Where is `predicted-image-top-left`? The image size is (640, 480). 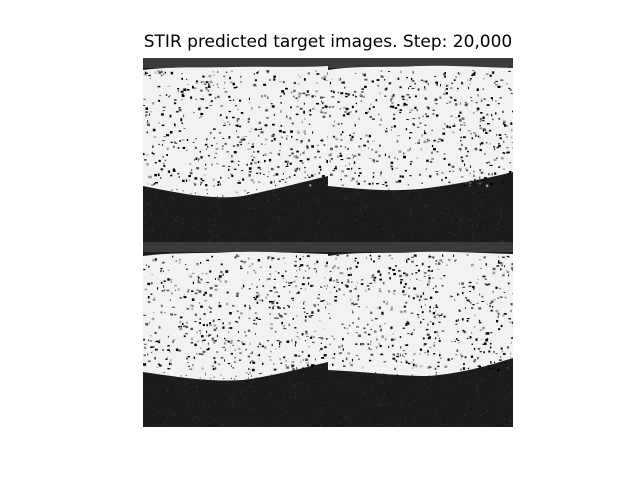 predicted-image-top-left is located at coordinates (235, 150).